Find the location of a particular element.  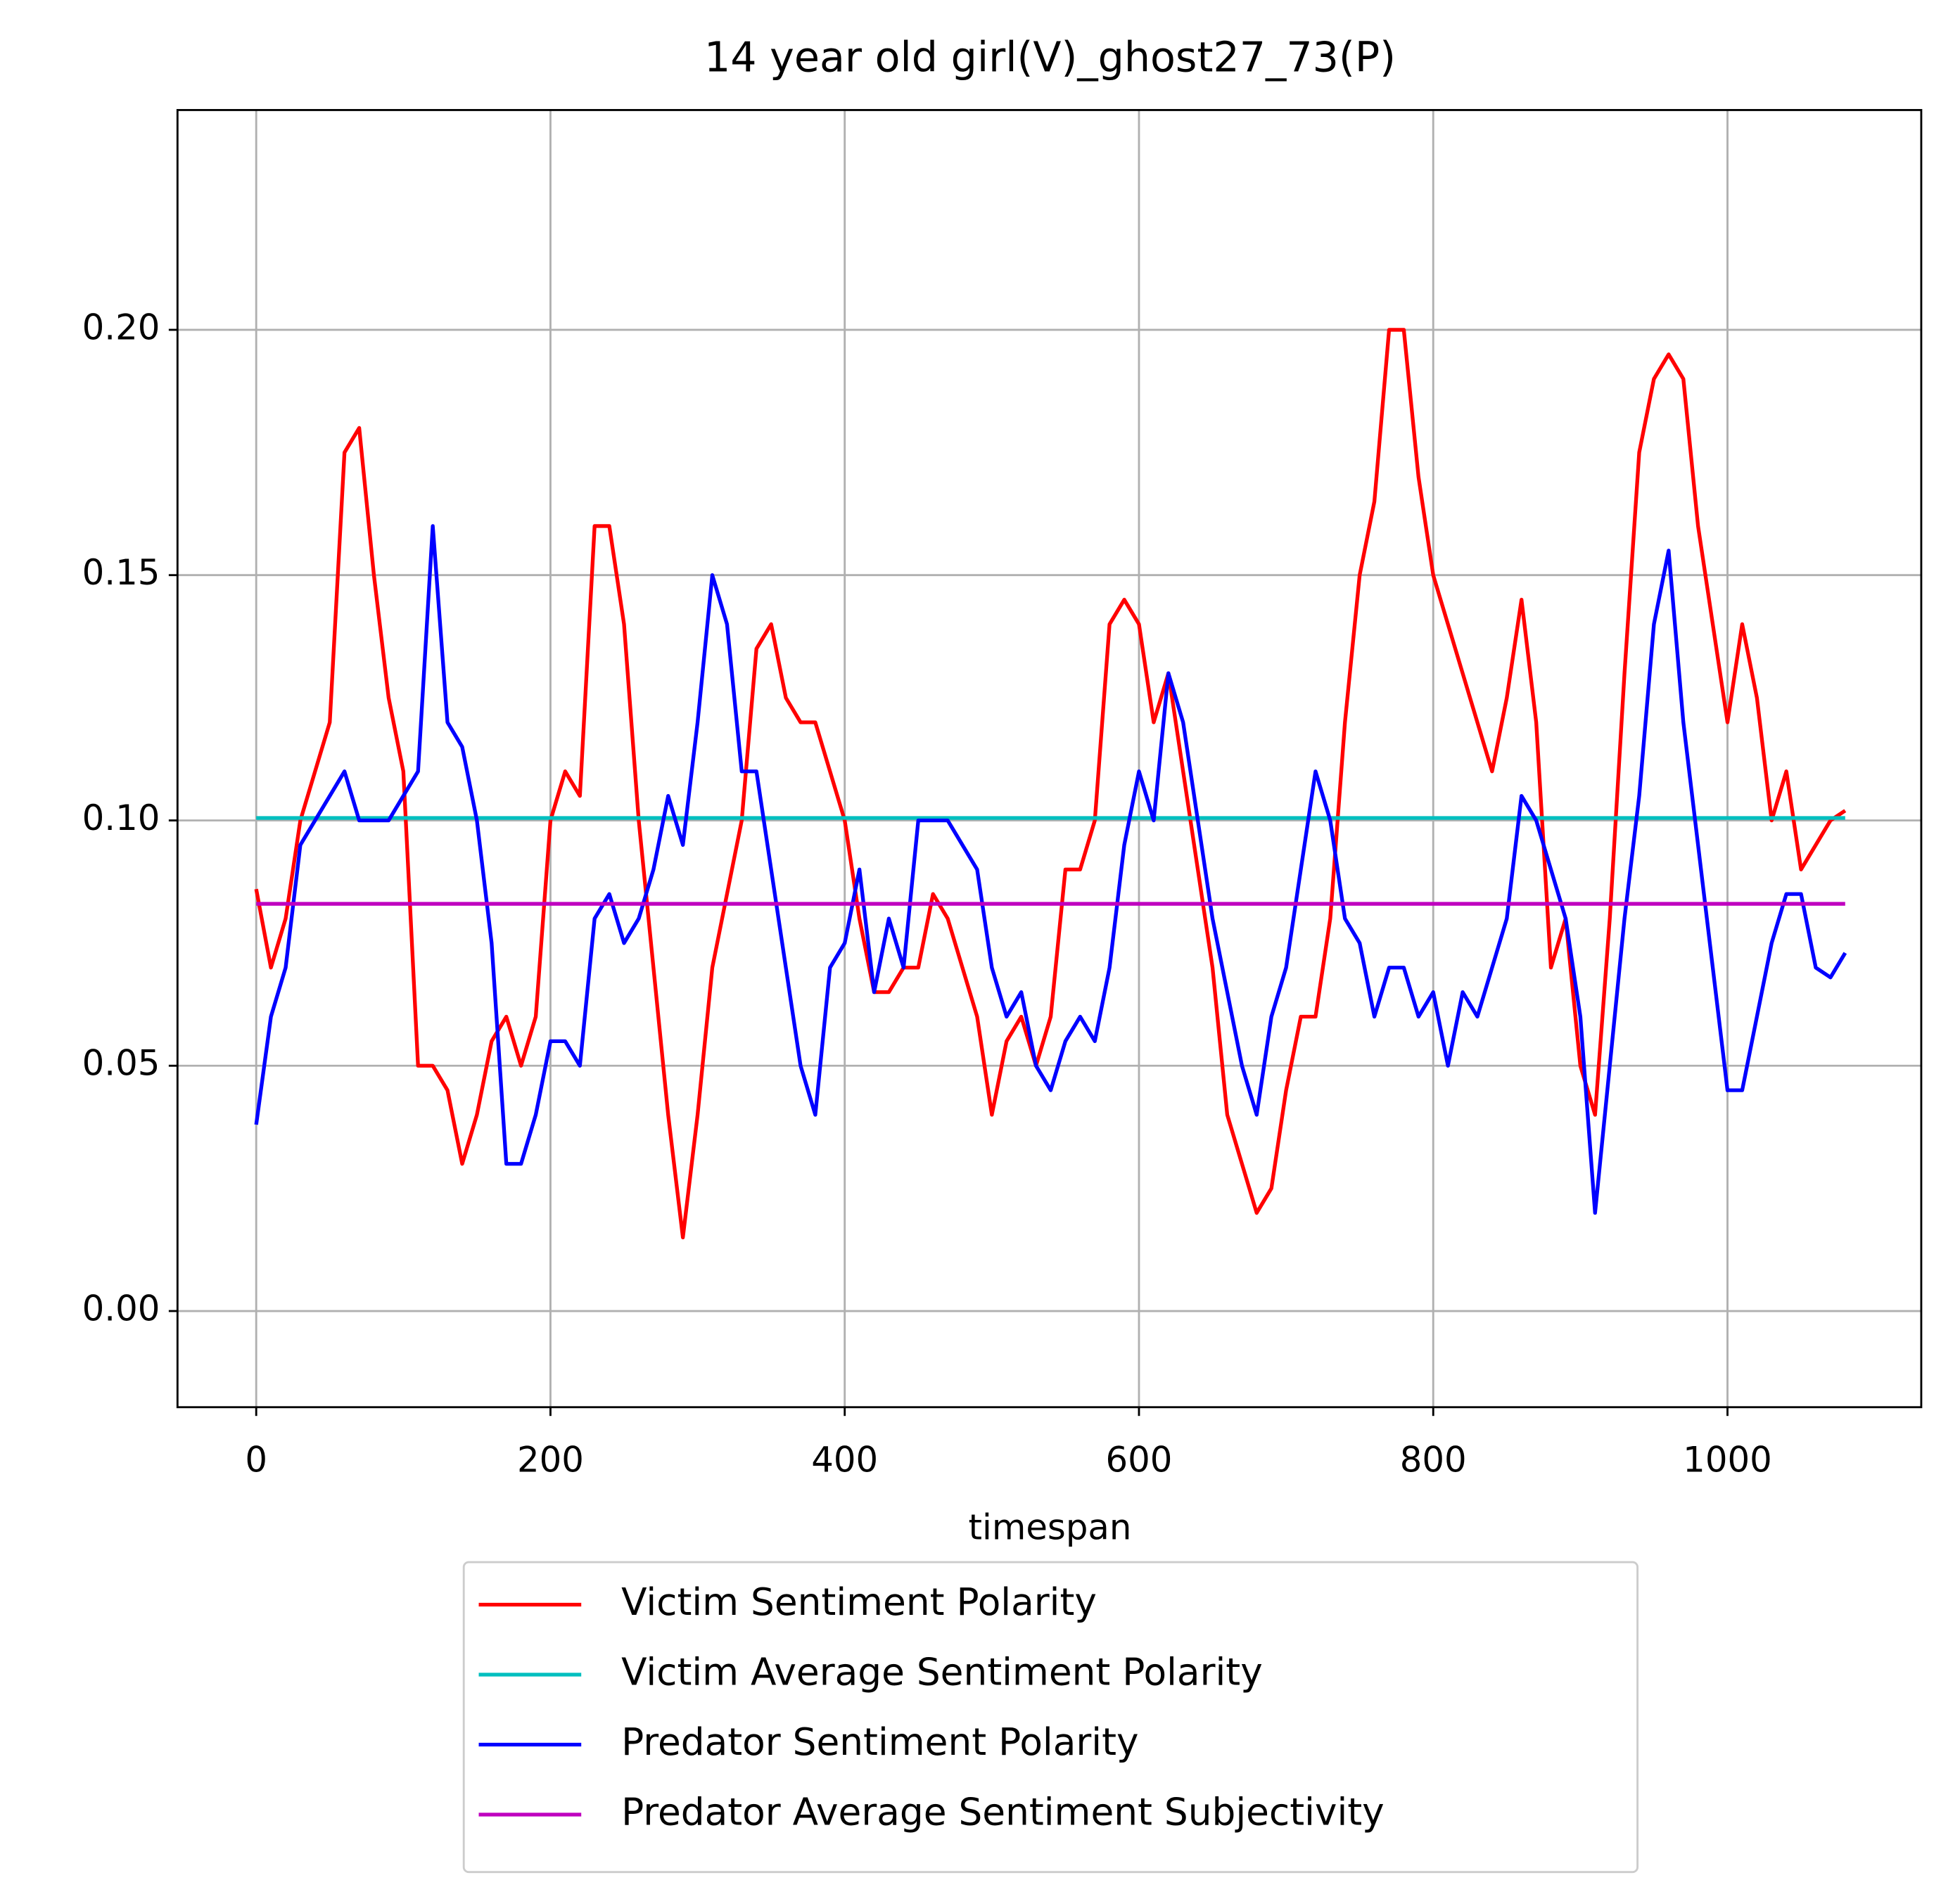

x-tick-label: 800 is located at coordinates (1434, 1460).